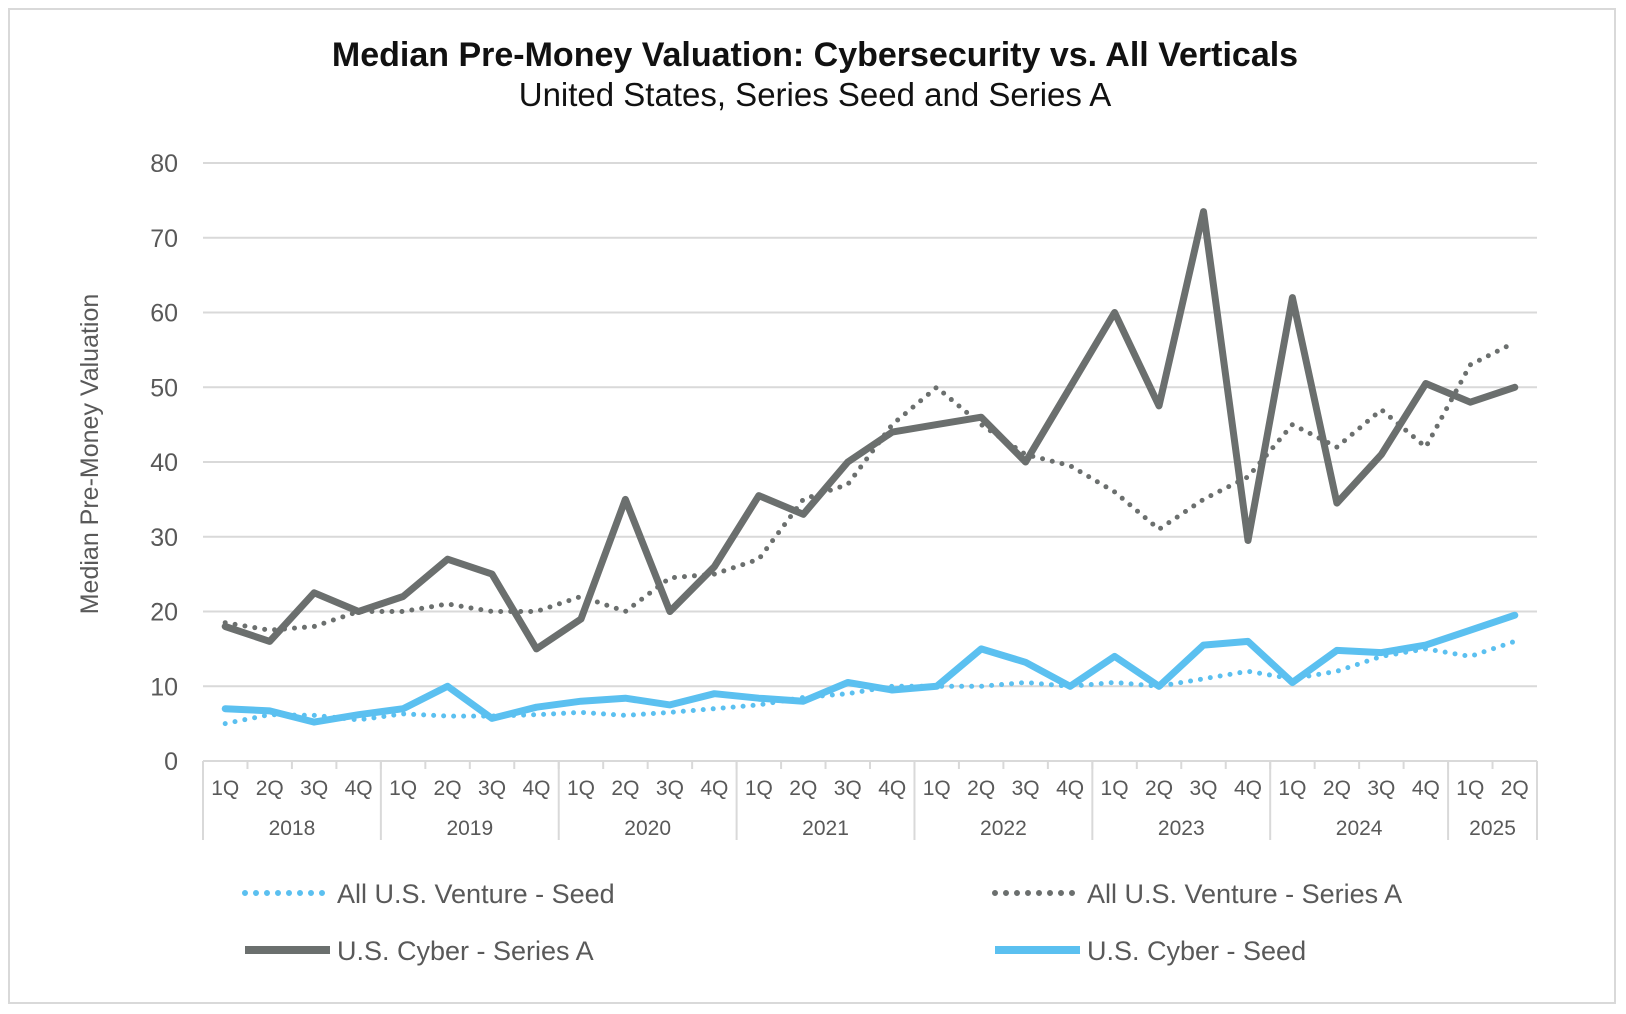 The image size is (1626, 1014). I want to click on year-label: 2019, so click(469, 828).